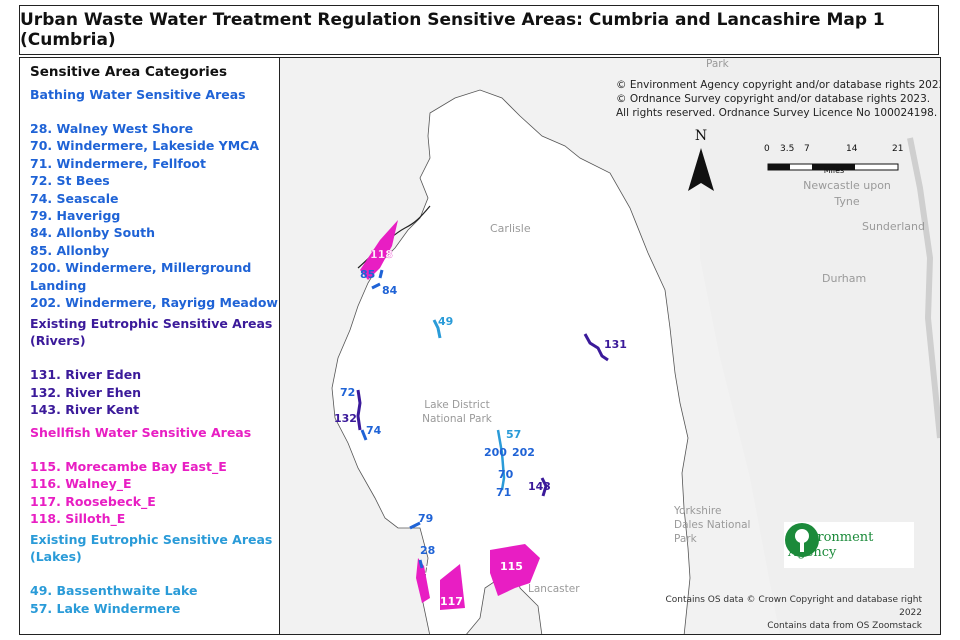 The height and width of the screenshot is (640, 960). I want to click on area-131-river-eden, so click(596, 347).